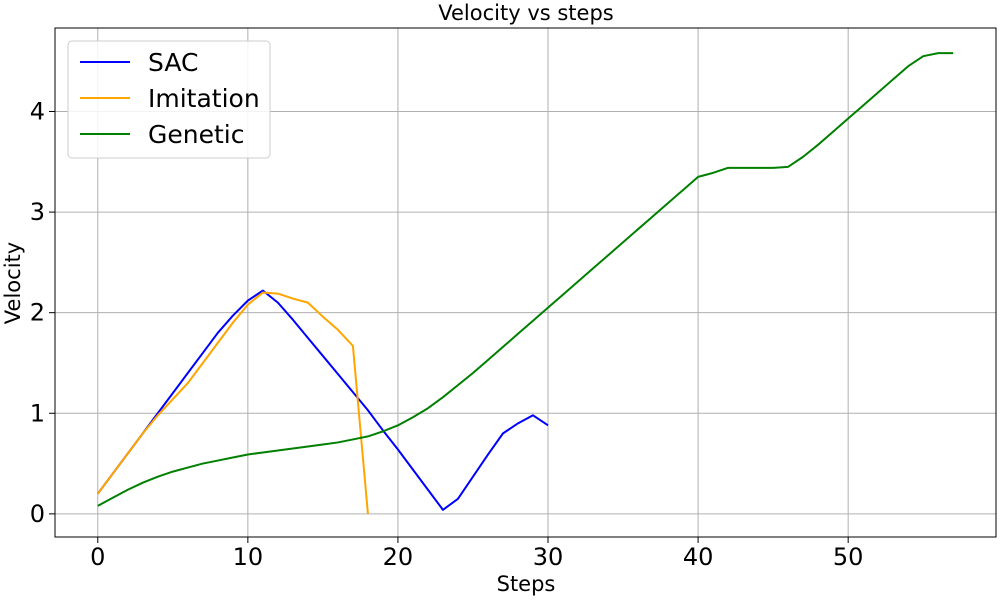 The width and height of the screenshot is (1000, 600). I want to click on legend-box, so click(169, 99).